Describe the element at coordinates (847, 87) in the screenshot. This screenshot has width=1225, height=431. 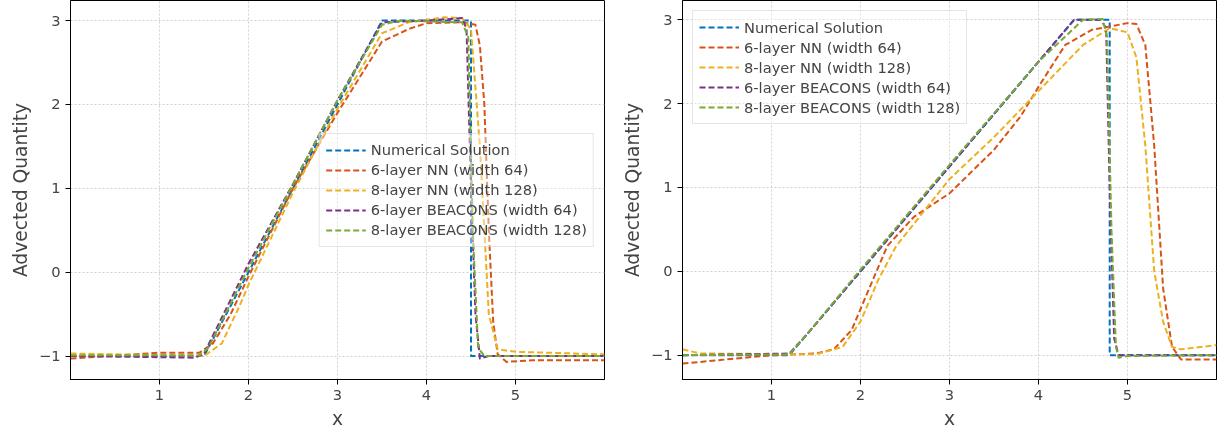
I see `legend-label: 6-layer BEACONS (width 64)` at that location.